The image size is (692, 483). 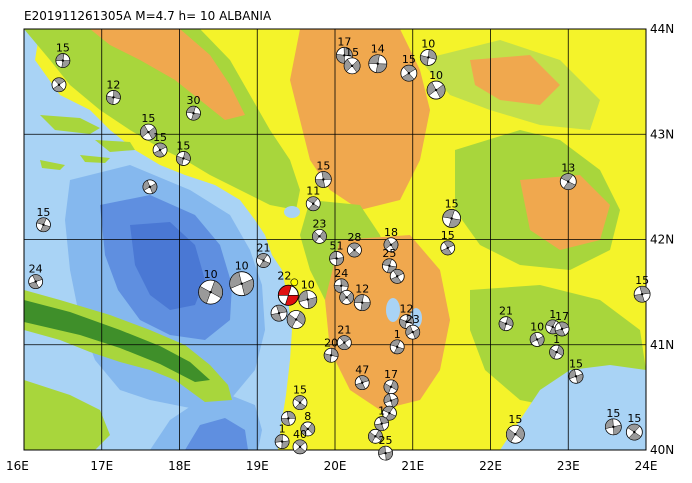 I want to click on adriatic-deepest, so click(x=167, y=266).